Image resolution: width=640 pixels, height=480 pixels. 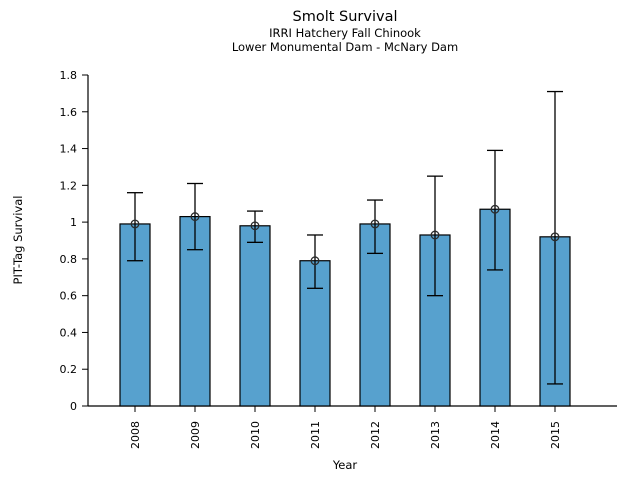 What do you see at coordinates (495, 435) in the screenshot?
I see `x-tick-label-2014: 2014` at bounding box center [495, 435].